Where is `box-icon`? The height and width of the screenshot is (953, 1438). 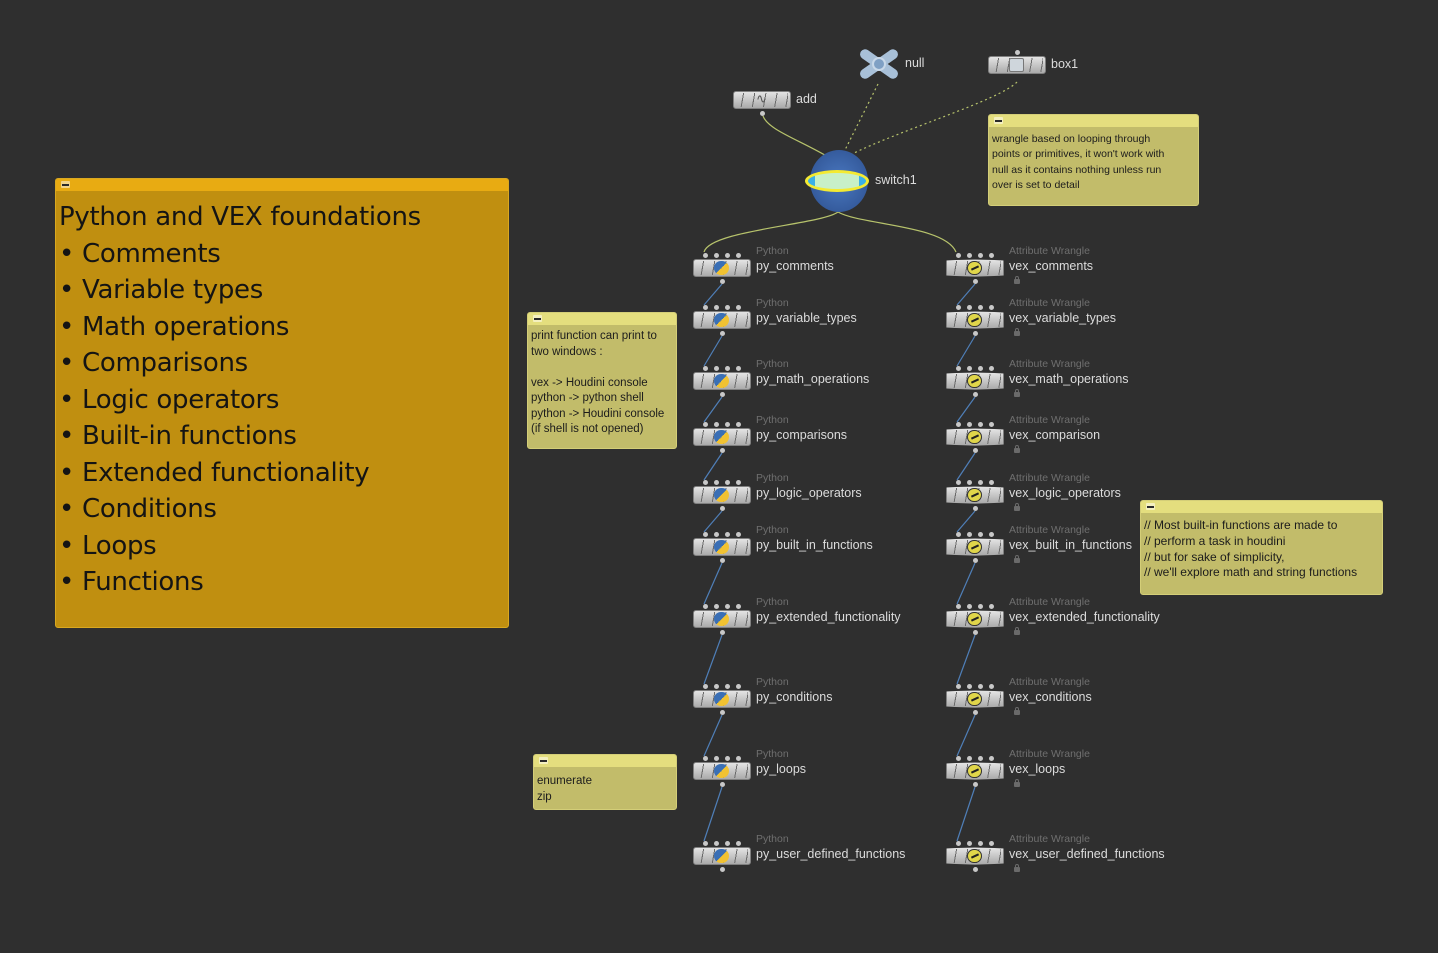 box-icon is located at coordinates (1016, 65).